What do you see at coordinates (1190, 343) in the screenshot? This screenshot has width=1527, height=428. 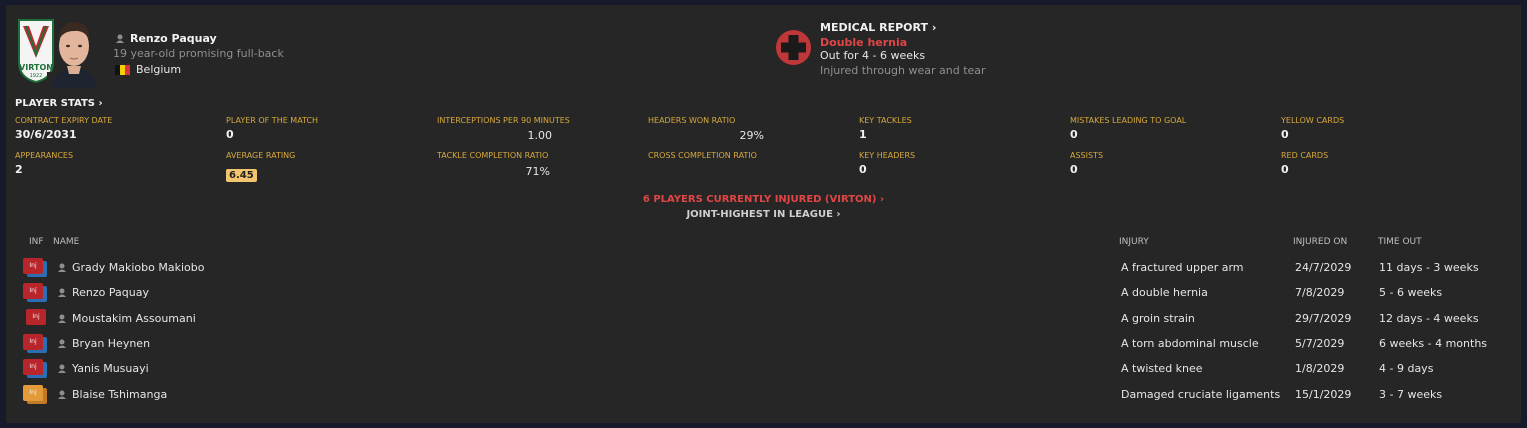 I see `injury-cell: A torn abdominal muscle` at bounding box center [1190, 343].